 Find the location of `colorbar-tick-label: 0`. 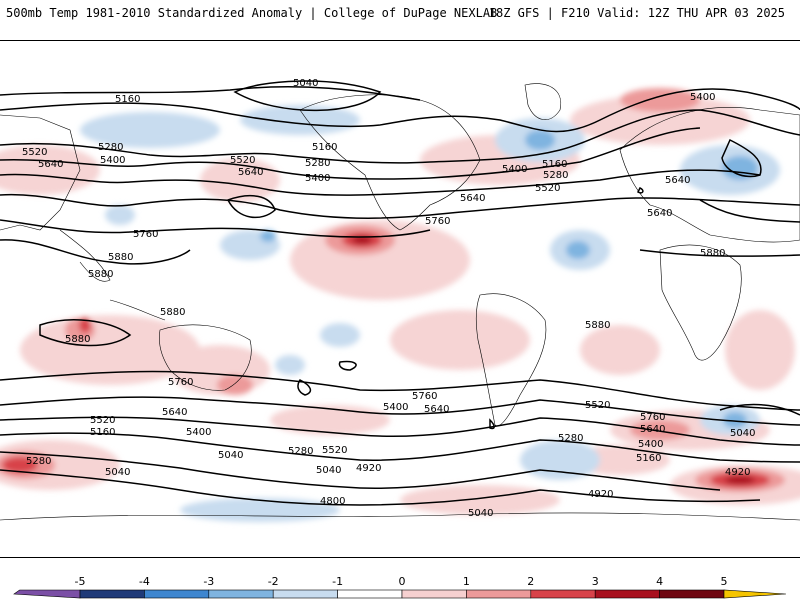

colorbar-tick-label: 0 is located at coordinates (402, 581).